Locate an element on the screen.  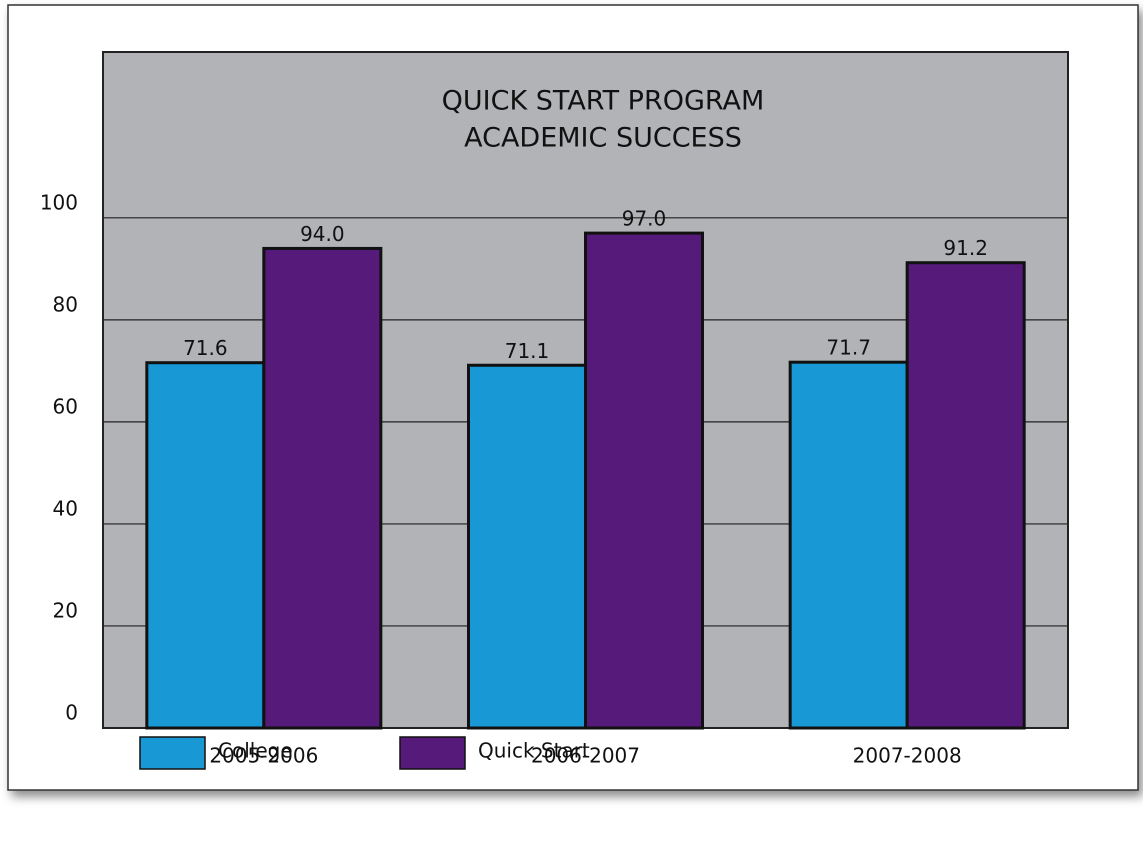
x-tick-label: 2005-2006 is located at coordinates (263, 756).